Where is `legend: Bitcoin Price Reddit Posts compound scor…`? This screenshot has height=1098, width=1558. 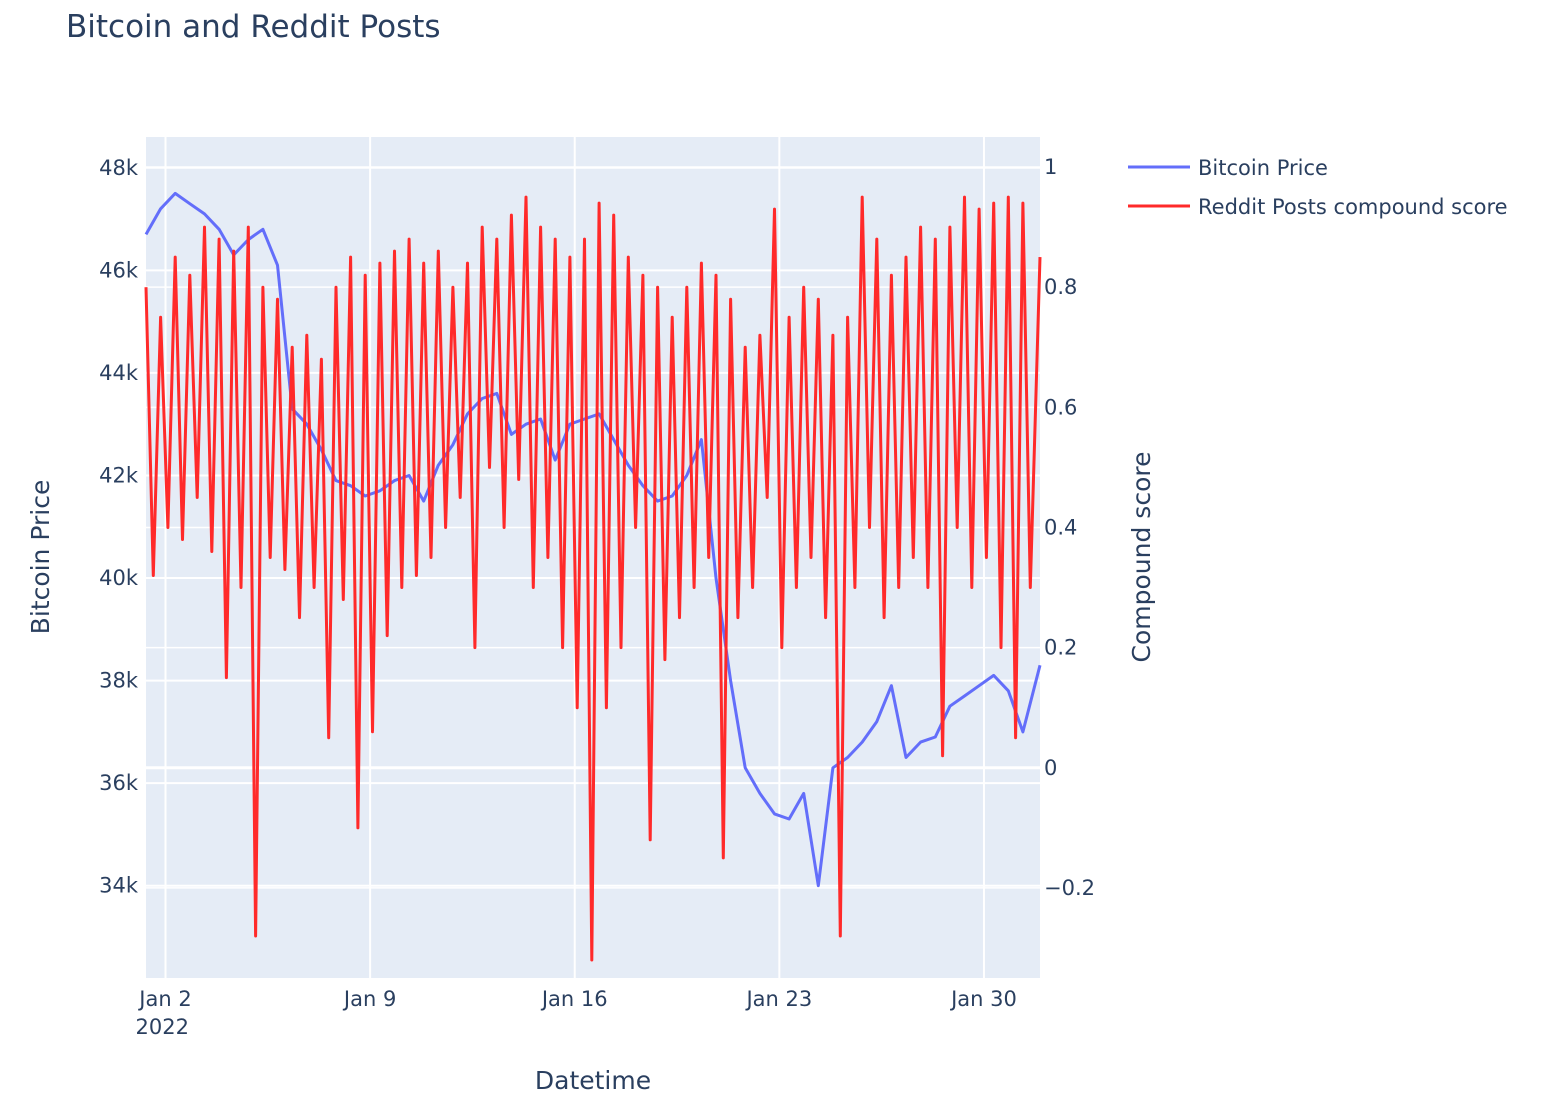 legend: Bitcoin Price Reddit Posts compound scor… is located at coordinates (1318, 187).